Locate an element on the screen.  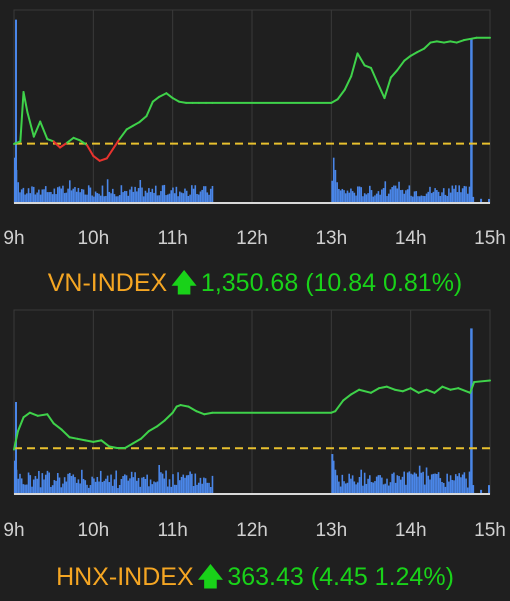
vn-index-name: VN-INDEX is located at coordinates (107, 283).